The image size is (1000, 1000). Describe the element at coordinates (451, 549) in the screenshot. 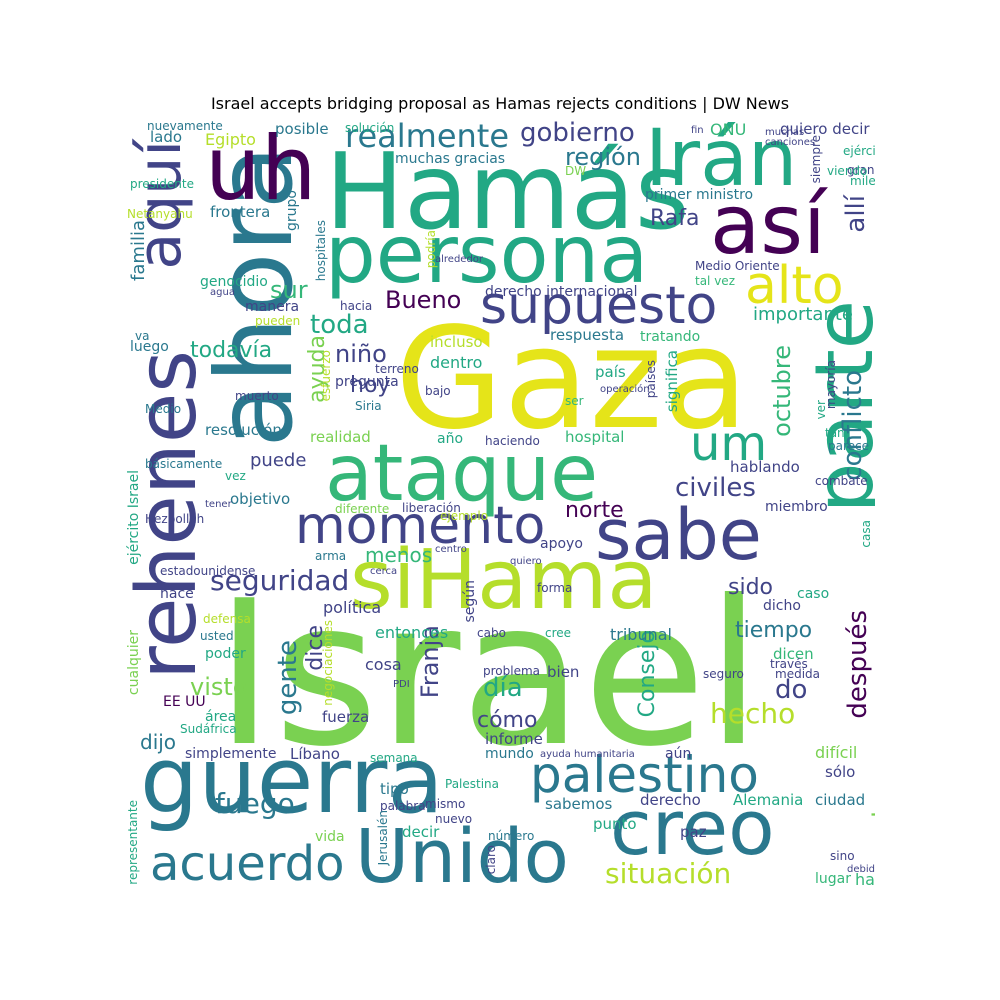

I see `word-cloud-word: centro` at that location.